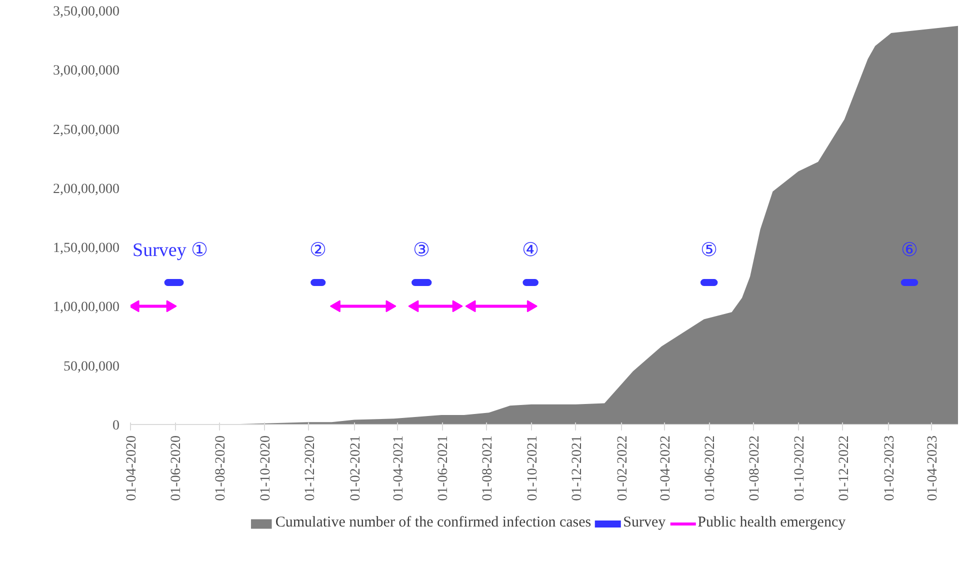 This screenshot has height=587, width=963. What do you see at coordinates (86, 12) in the screenshot?
I see `y-tick-label: 3,50,00,000` at bounding box center [86, 12].